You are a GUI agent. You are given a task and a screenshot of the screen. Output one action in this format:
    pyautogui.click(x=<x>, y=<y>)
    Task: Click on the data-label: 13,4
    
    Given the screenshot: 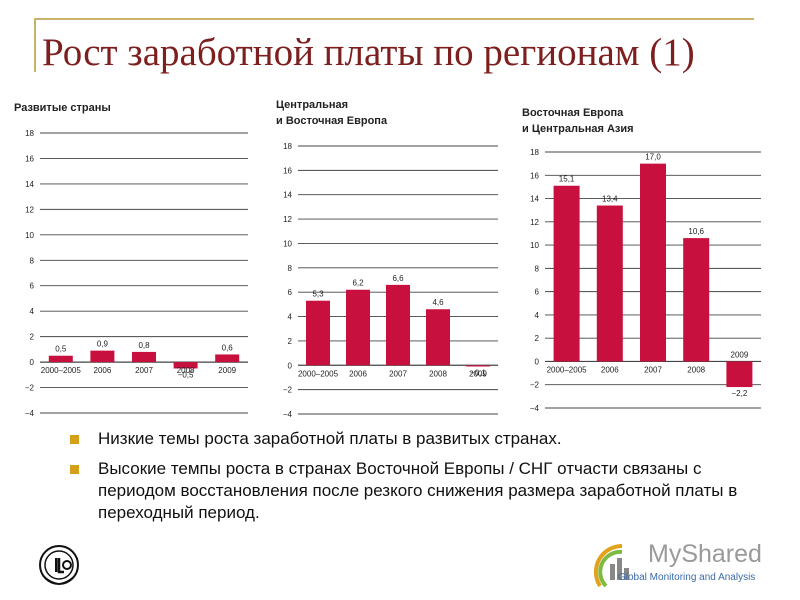 What is the action you would take?
    pyautogui.click(x=610, y=199)
    